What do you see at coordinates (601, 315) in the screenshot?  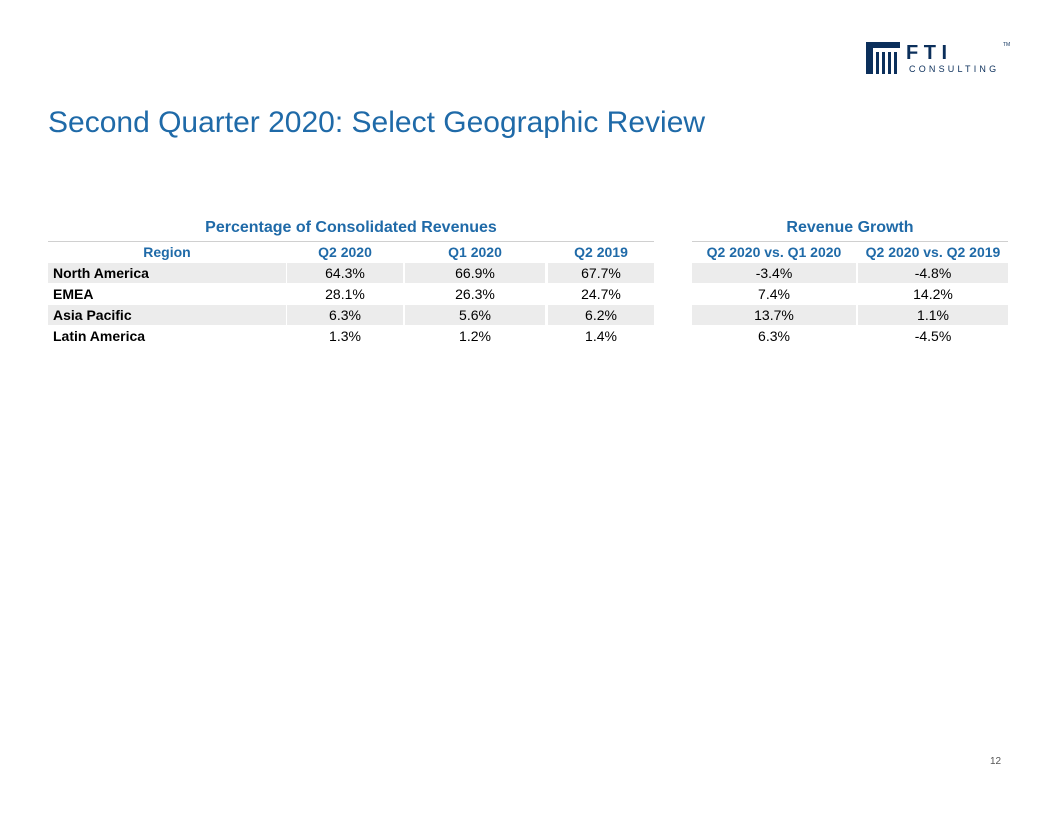 I see `cell-asia-pacific-q2-2019: 6.2%` at bounding box center [601, 315].